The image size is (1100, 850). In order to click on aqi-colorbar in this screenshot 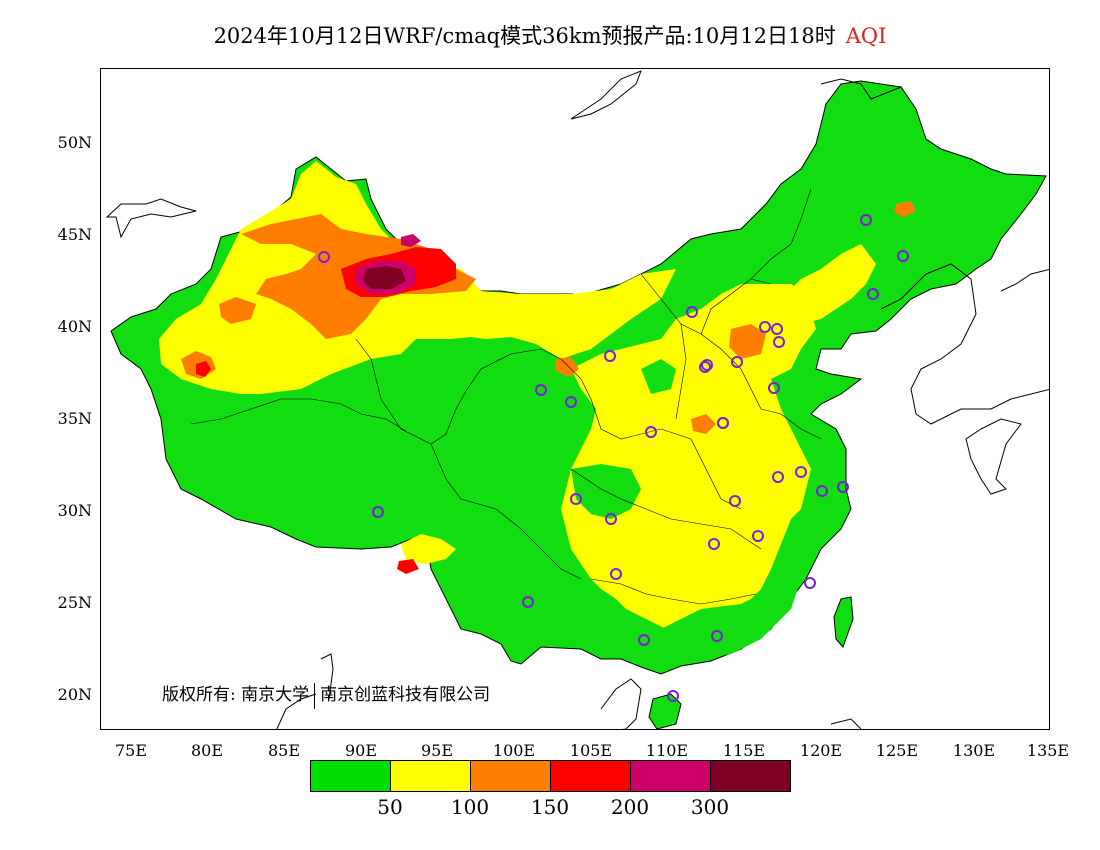, I will do `click(550, 776)`.